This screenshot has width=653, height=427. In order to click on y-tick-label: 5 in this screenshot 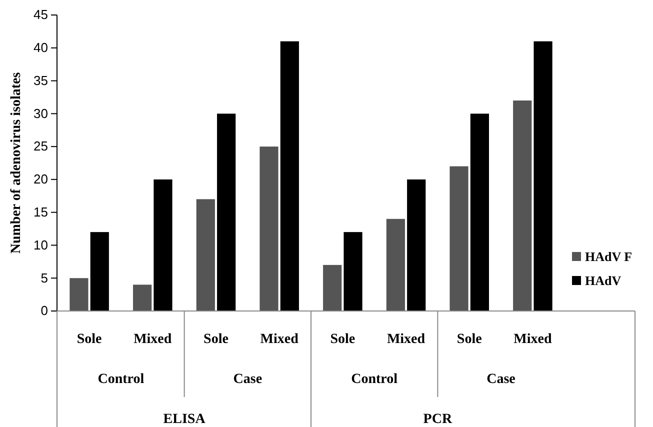, I will do `click(44, 278)`.